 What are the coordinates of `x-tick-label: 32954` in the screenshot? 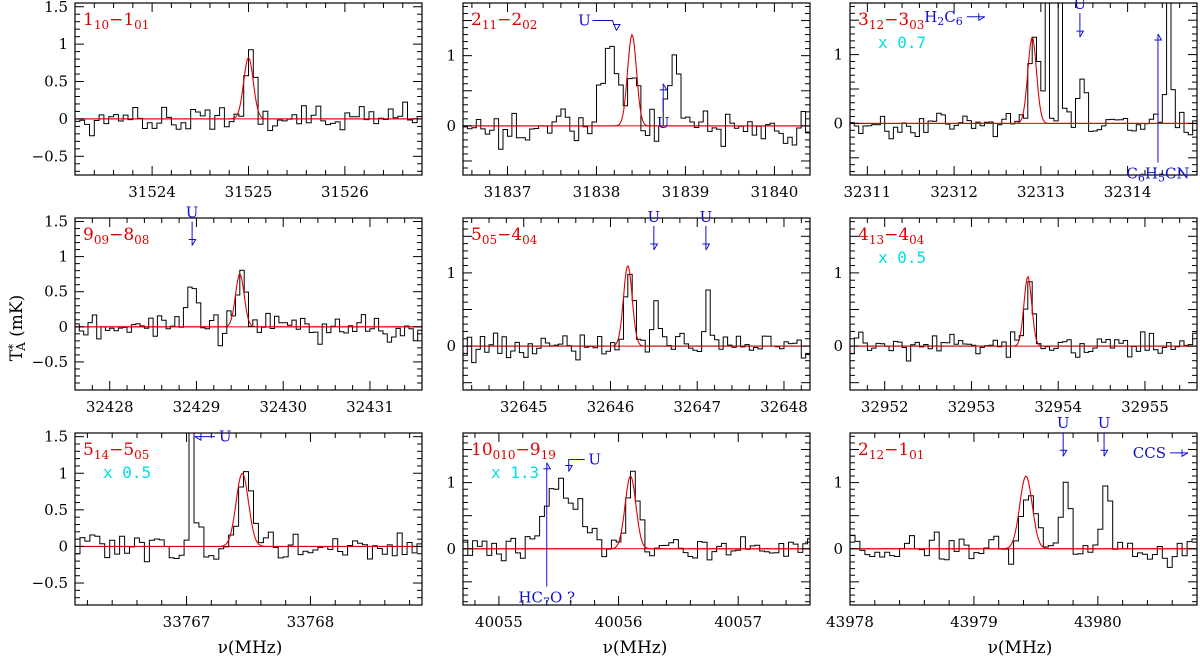 It's located at (1058, 407).